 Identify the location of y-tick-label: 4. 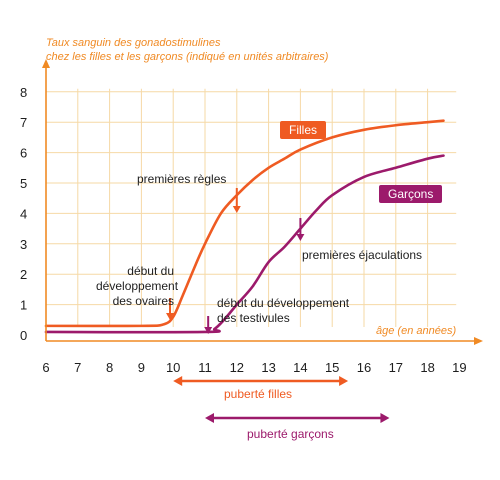
(23, 213).